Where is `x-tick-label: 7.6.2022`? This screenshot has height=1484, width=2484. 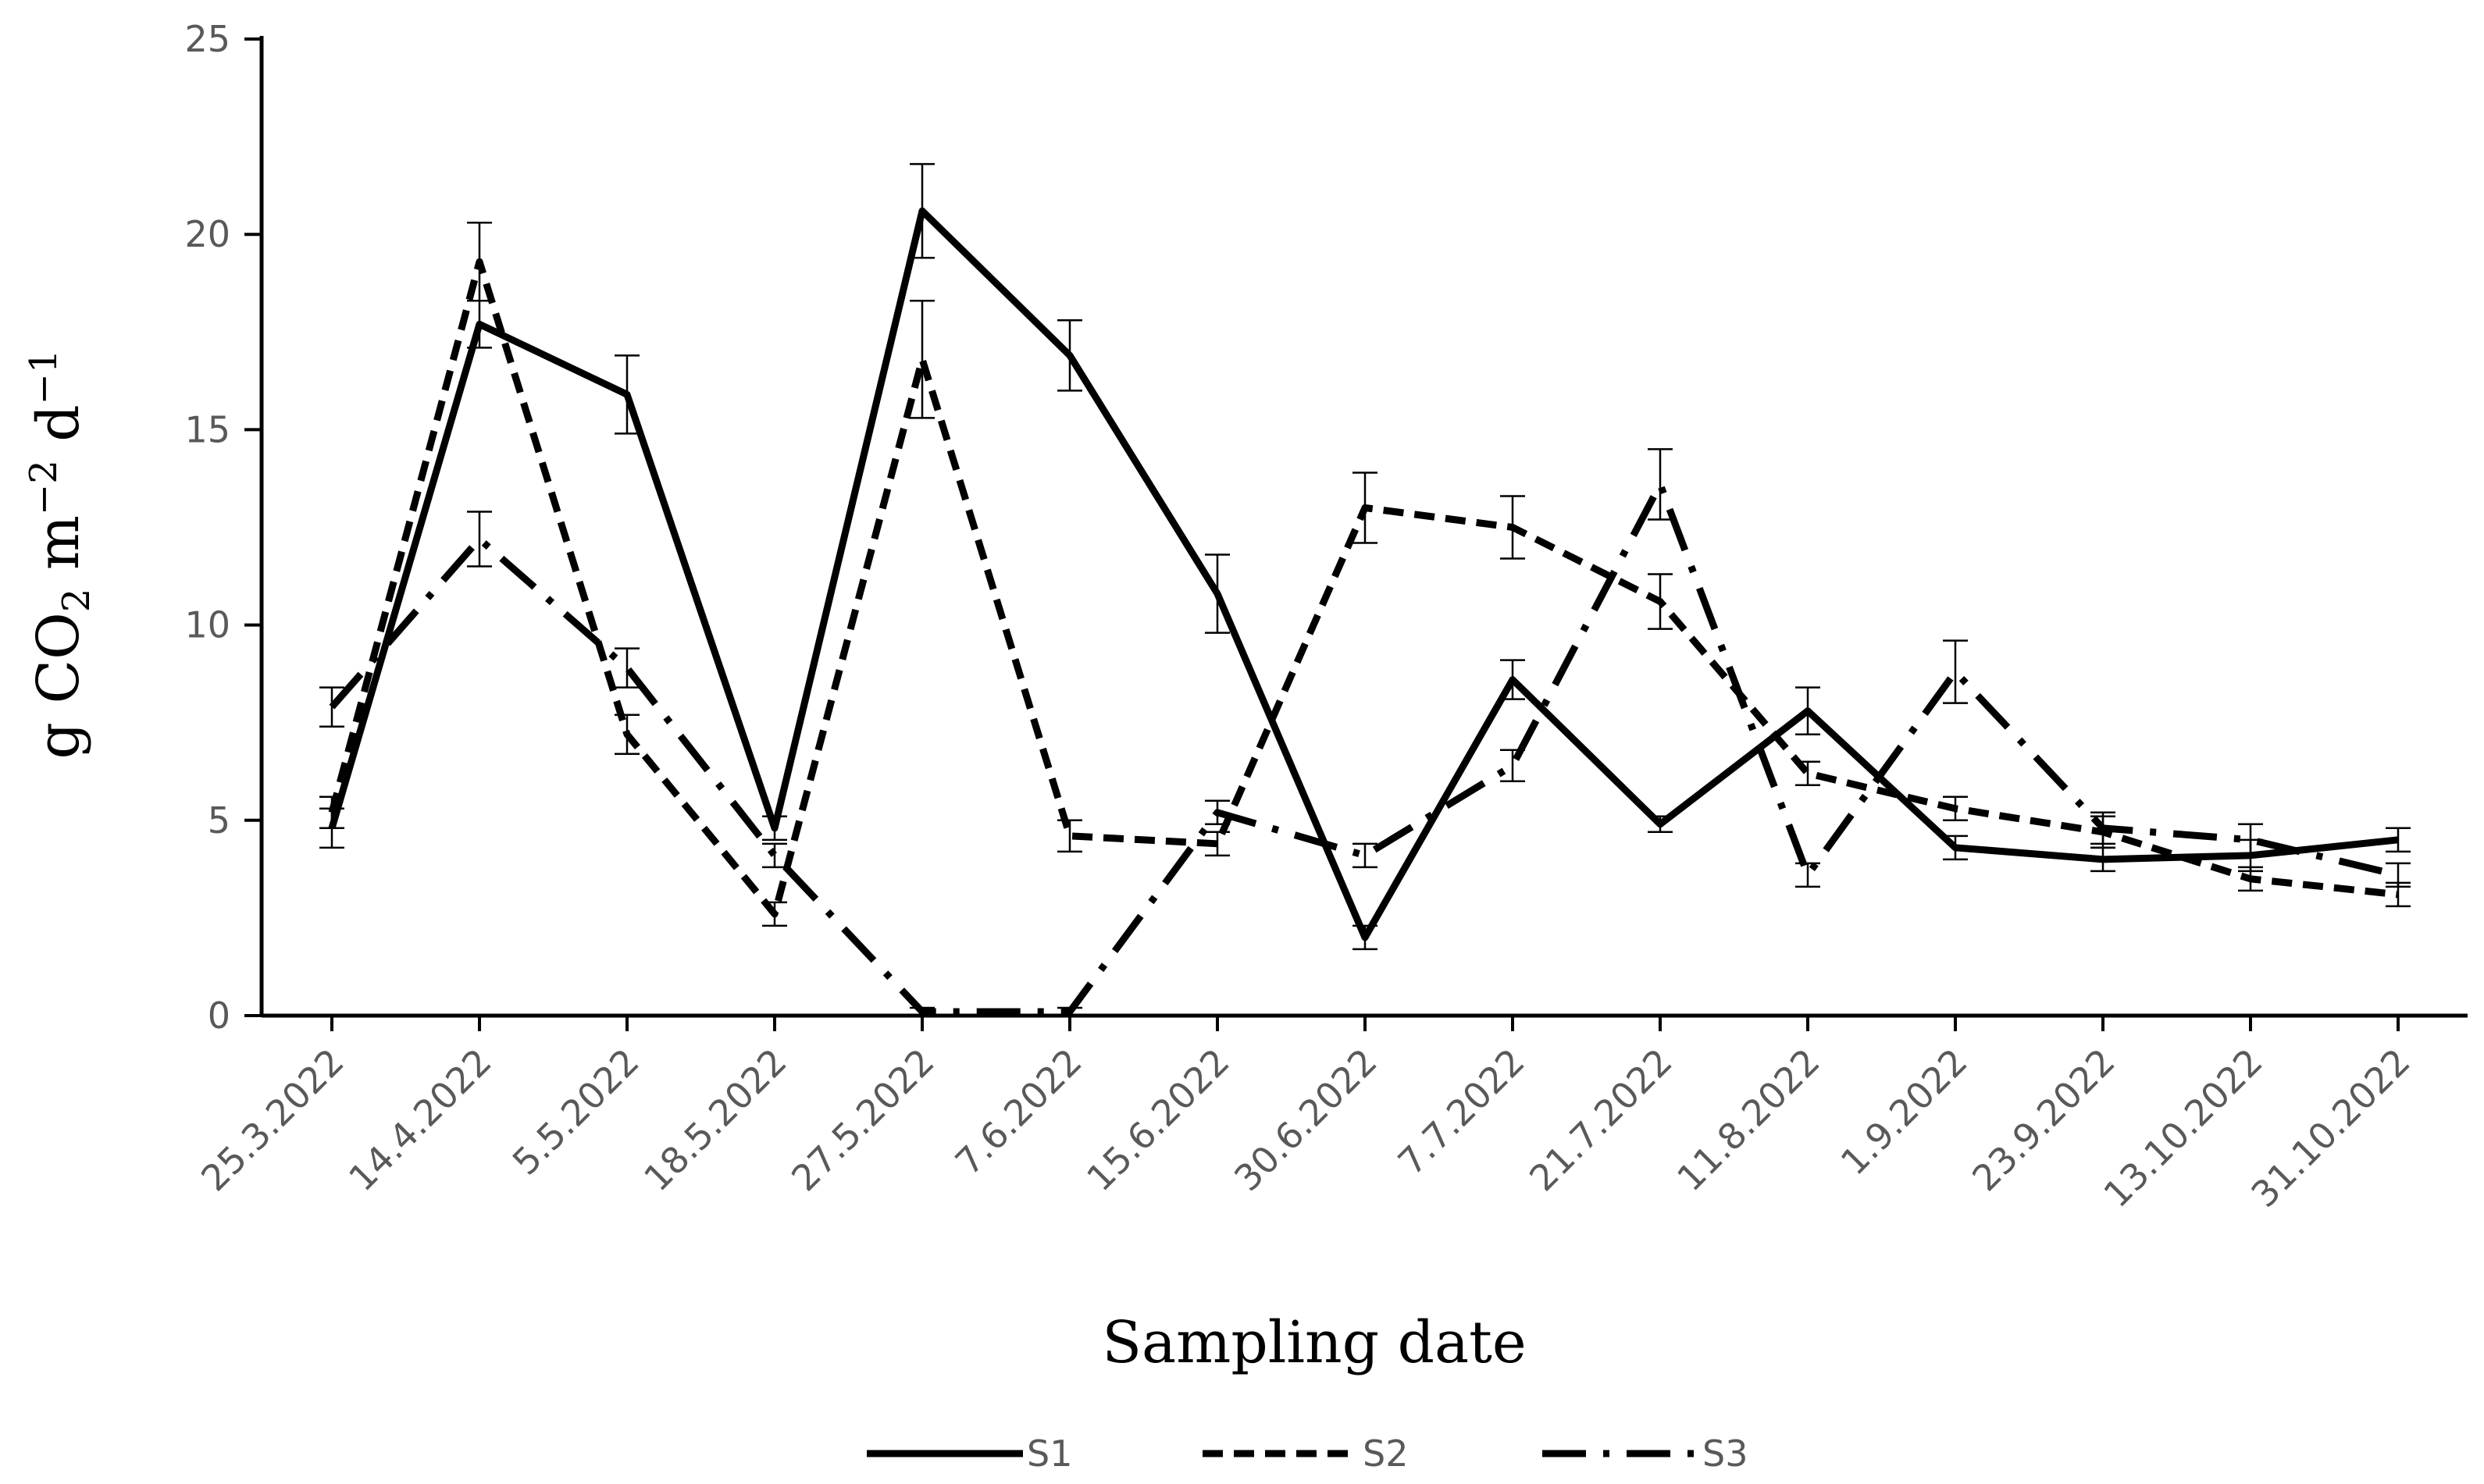
x-tick-label: 7.6.2022 is located at coordinates (1018, 1112).